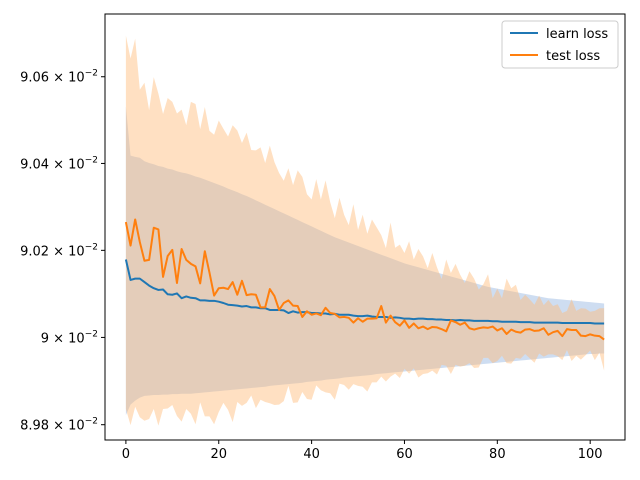  What do you see at coordinates (126, 454) in the screenshot?
I see `x-tick-label: 0` at bounding box center [126, 454].